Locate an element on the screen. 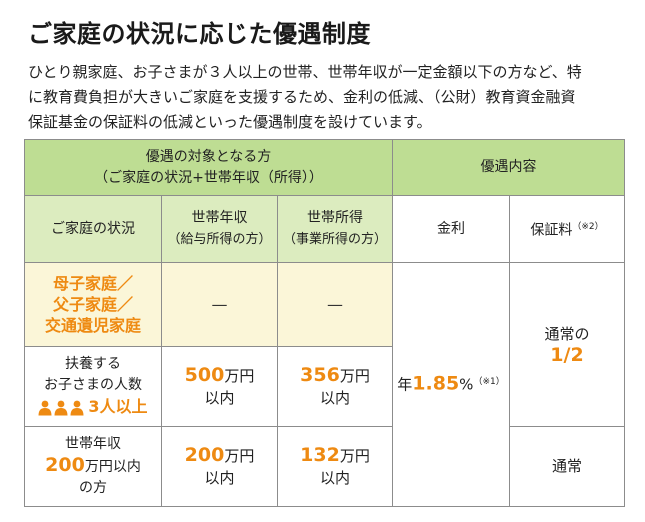  low-income-line1: 世帯年収 is located at coordinates (93, 444).